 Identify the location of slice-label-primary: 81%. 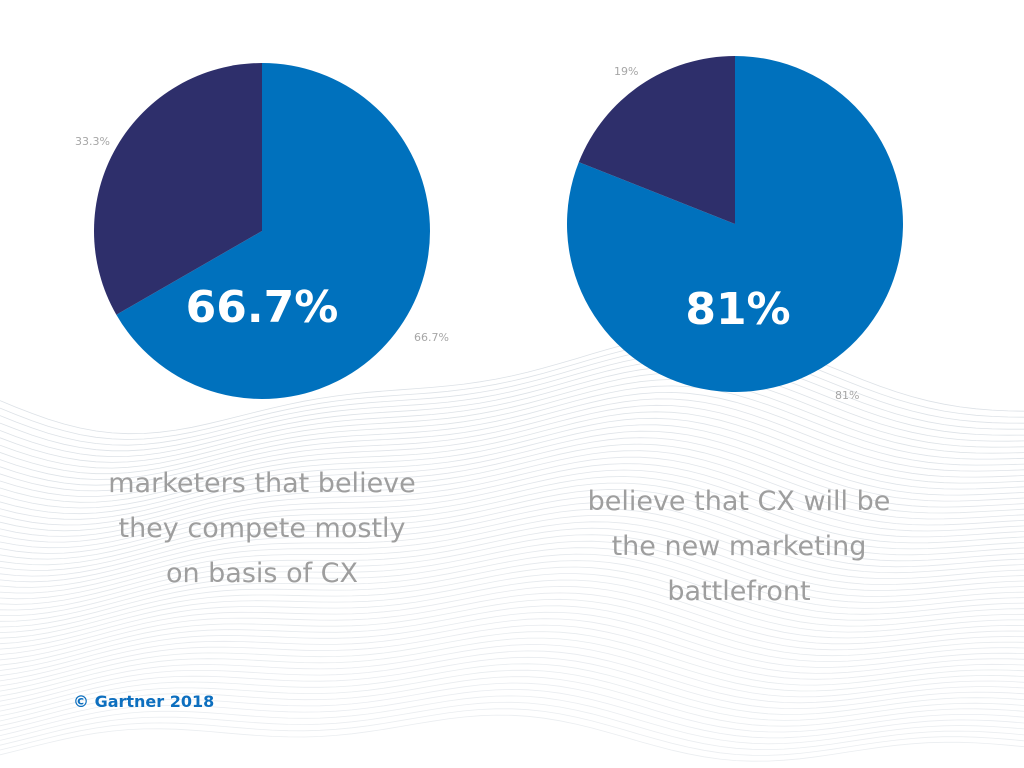
(847, 395).